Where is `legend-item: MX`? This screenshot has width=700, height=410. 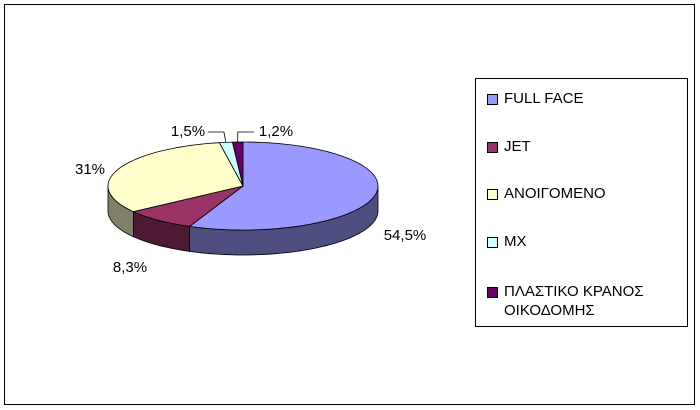
legend-item: MX is located at coordinates (588, 241).